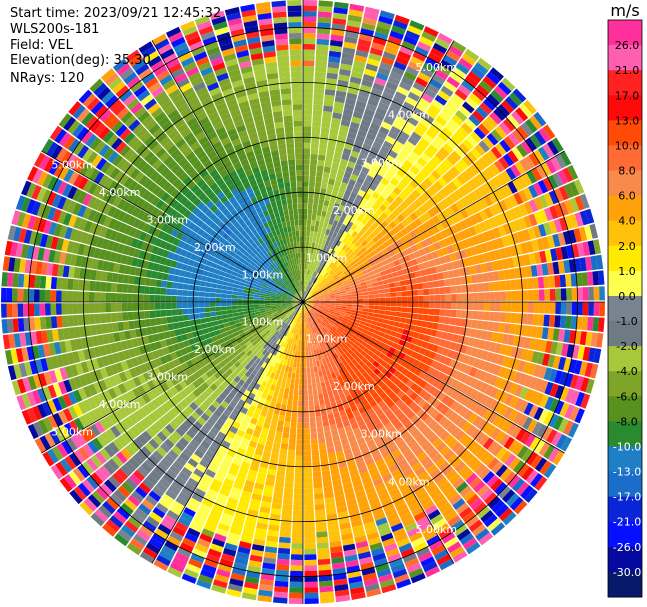  Describe the element at coordinates (80, 60) in the screenshot. I see `elevation-label: Elevation(deg): 35.30` at that location.